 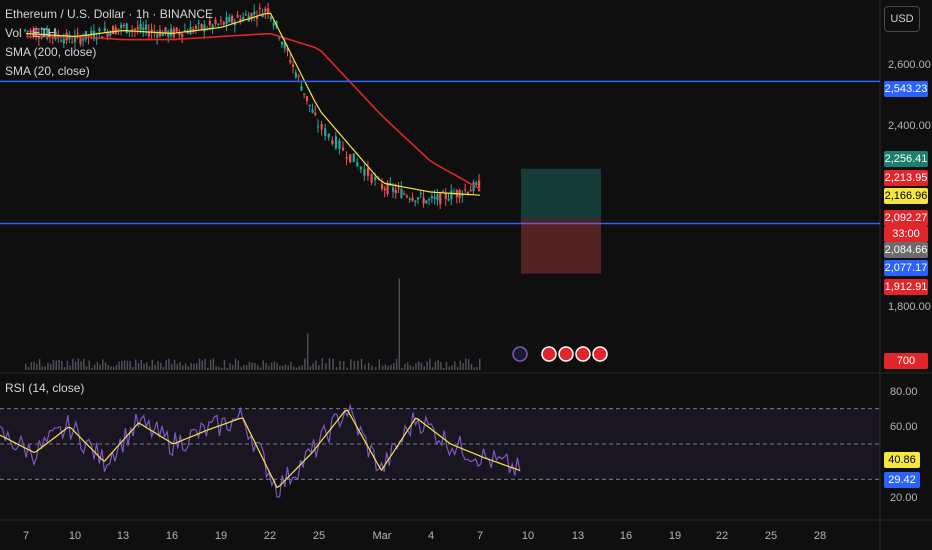 I want to click on symbol-title: Ethereum / U.S. Dollar · 1h · BINANCE, so click(x=109, y=14).